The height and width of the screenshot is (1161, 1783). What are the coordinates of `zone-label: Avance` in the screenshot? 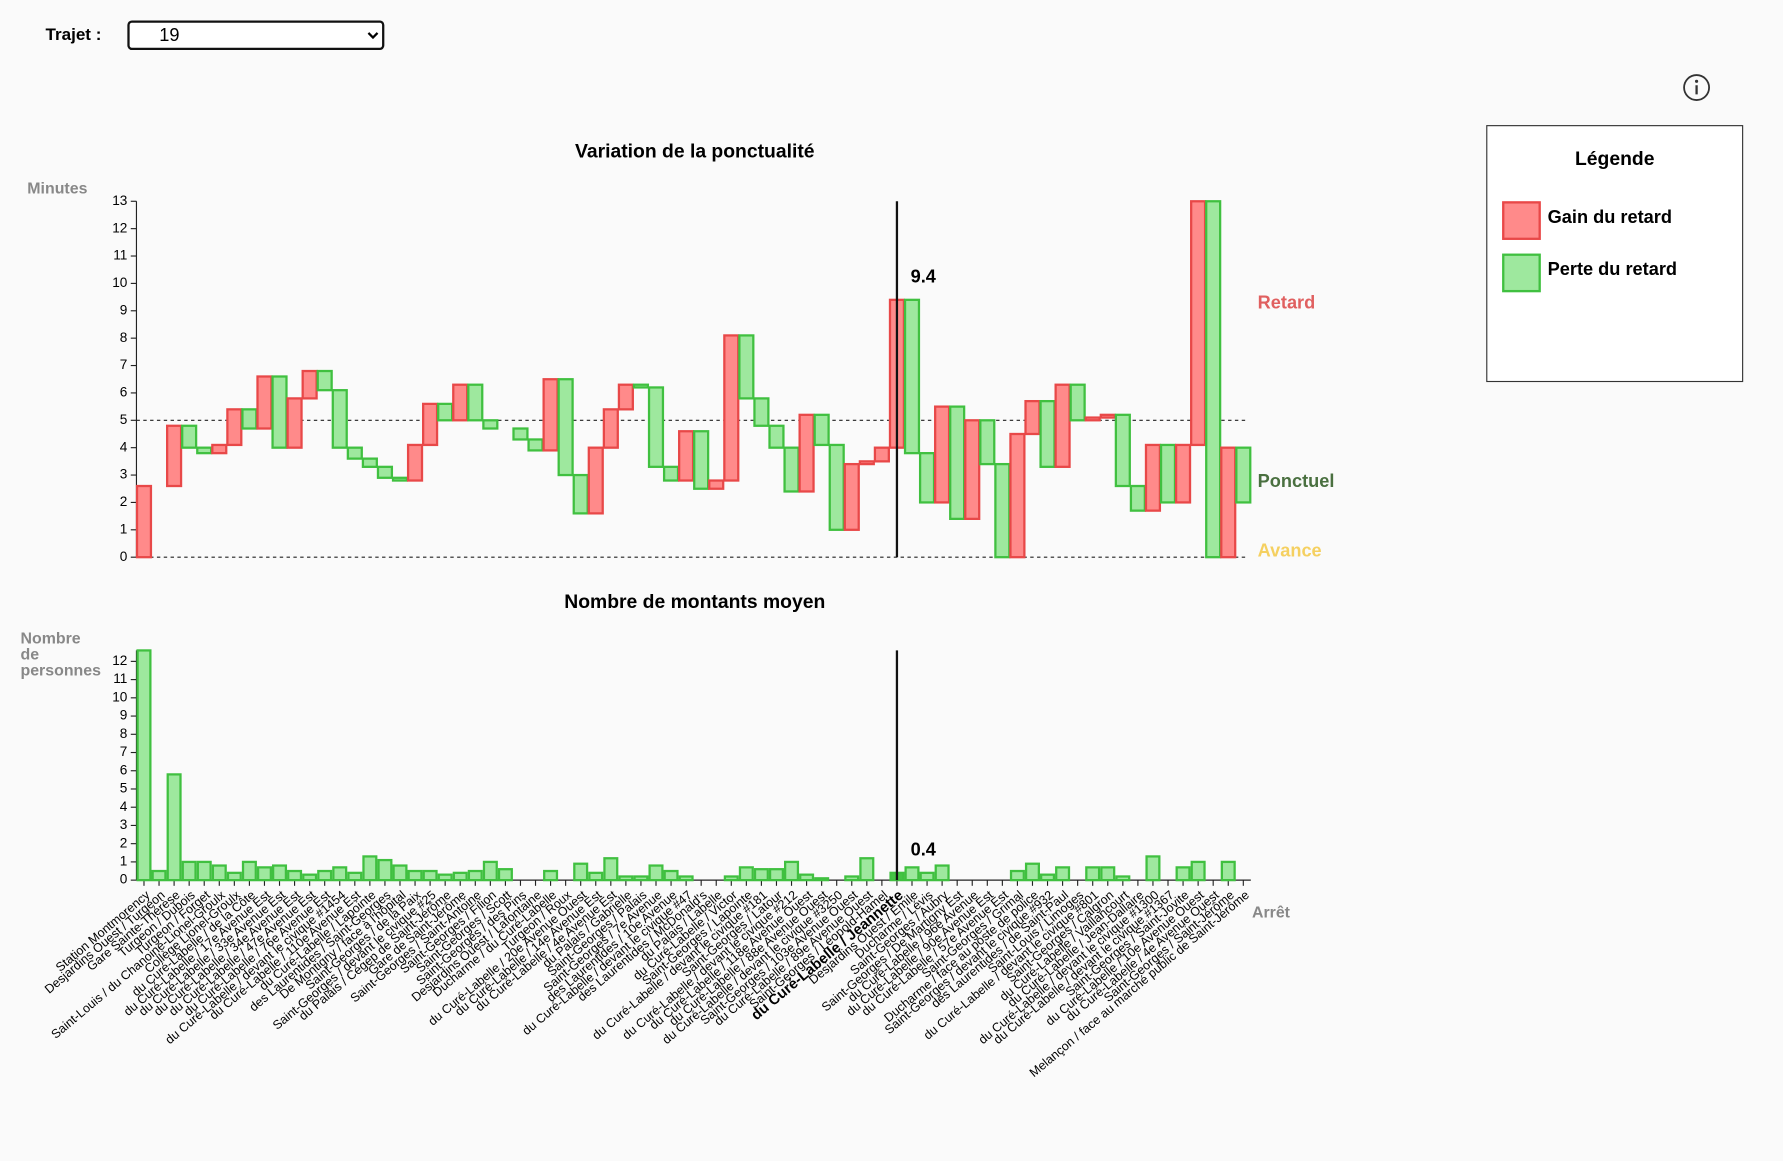 It's located at (1290, 550).